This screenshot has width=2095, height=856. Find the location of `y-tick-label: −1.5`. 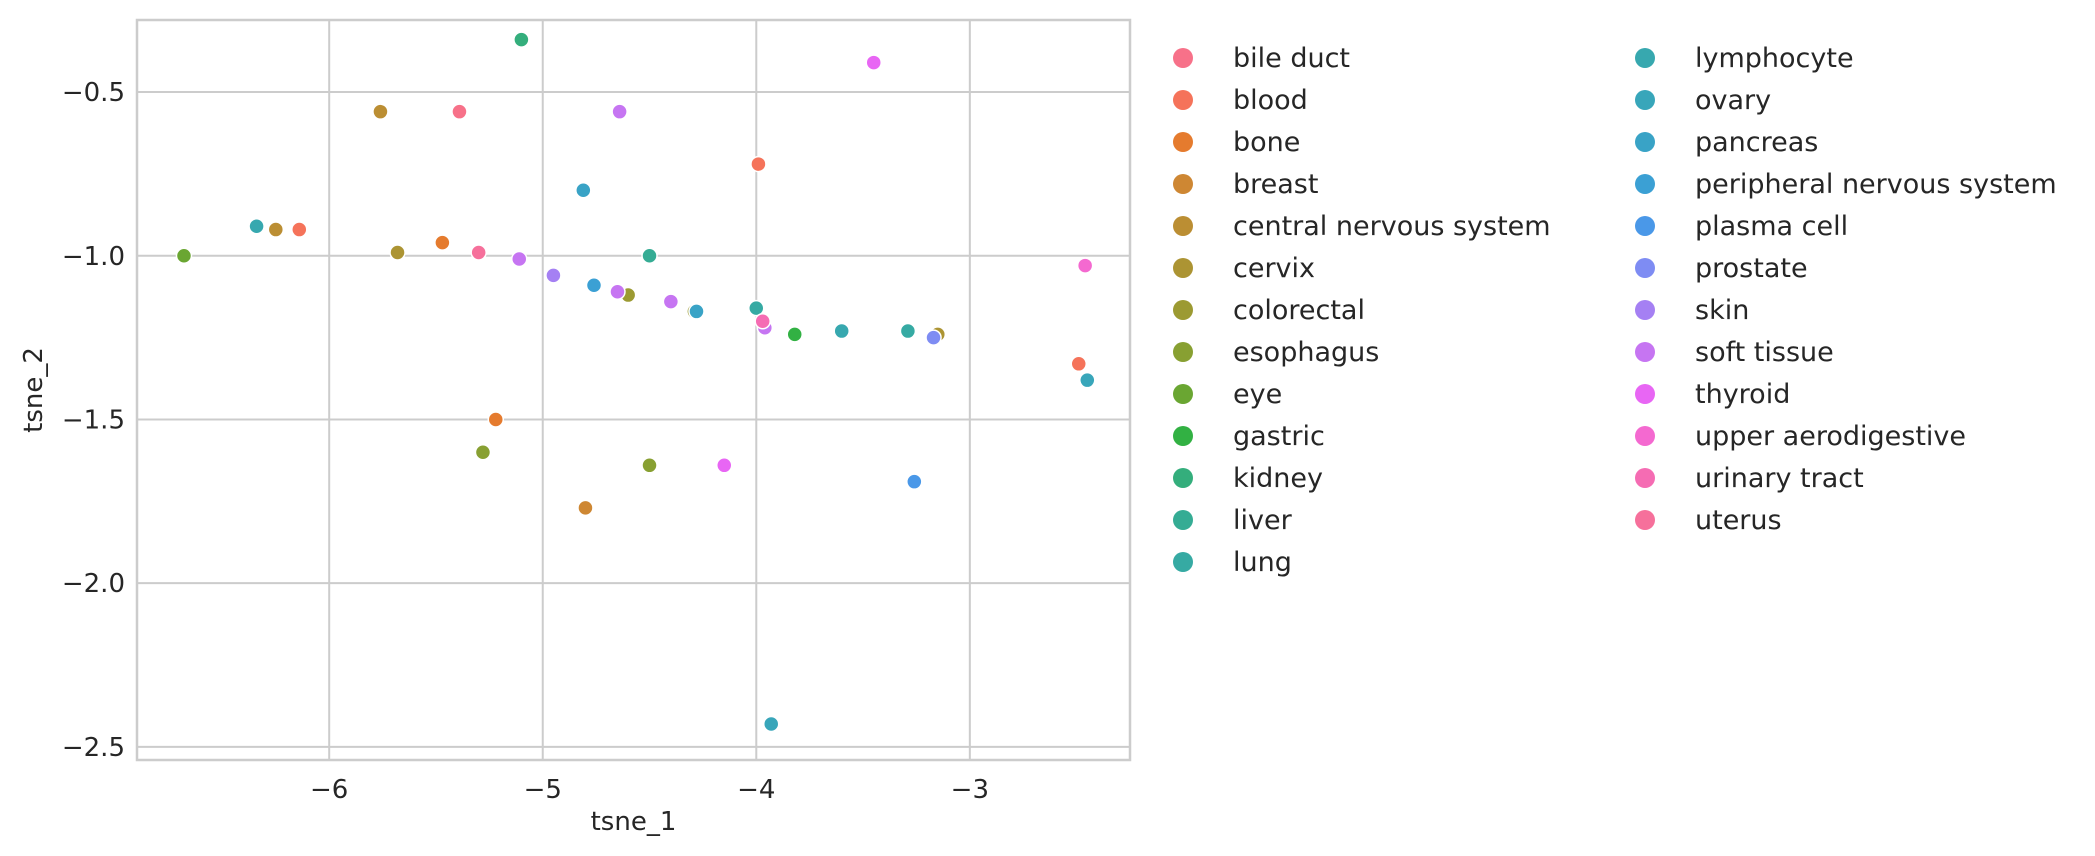

y-tick-label: −1.5 is located at coordinates (93, 420).